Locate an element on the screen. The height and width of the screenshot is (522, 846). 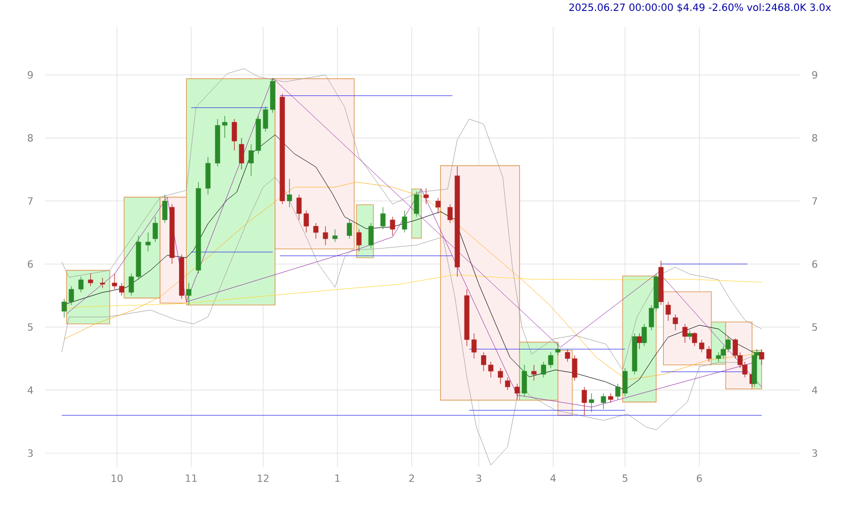
y-tick-label: 9 is located at coordinates (30, 75).